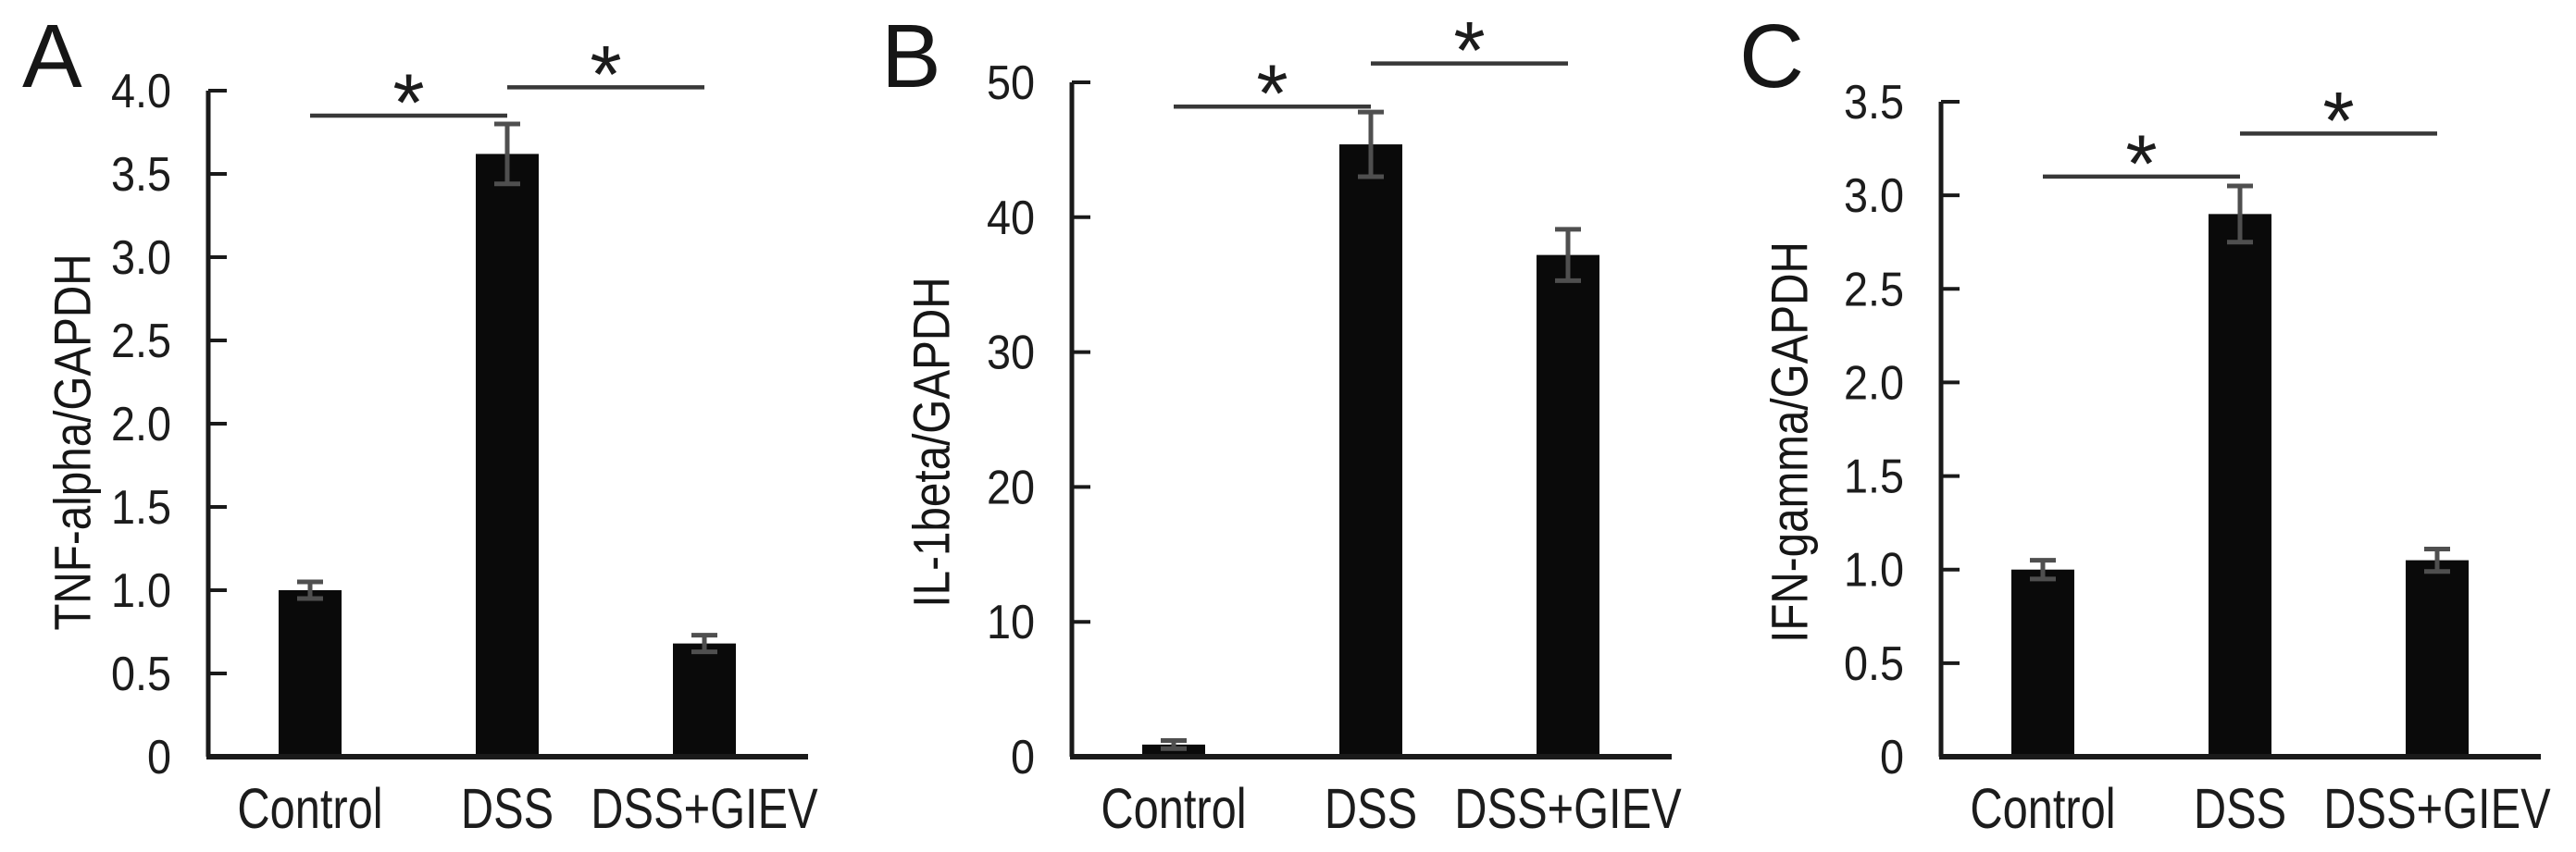  I want to click on panel-letter-c: C, so click(1771, 56).